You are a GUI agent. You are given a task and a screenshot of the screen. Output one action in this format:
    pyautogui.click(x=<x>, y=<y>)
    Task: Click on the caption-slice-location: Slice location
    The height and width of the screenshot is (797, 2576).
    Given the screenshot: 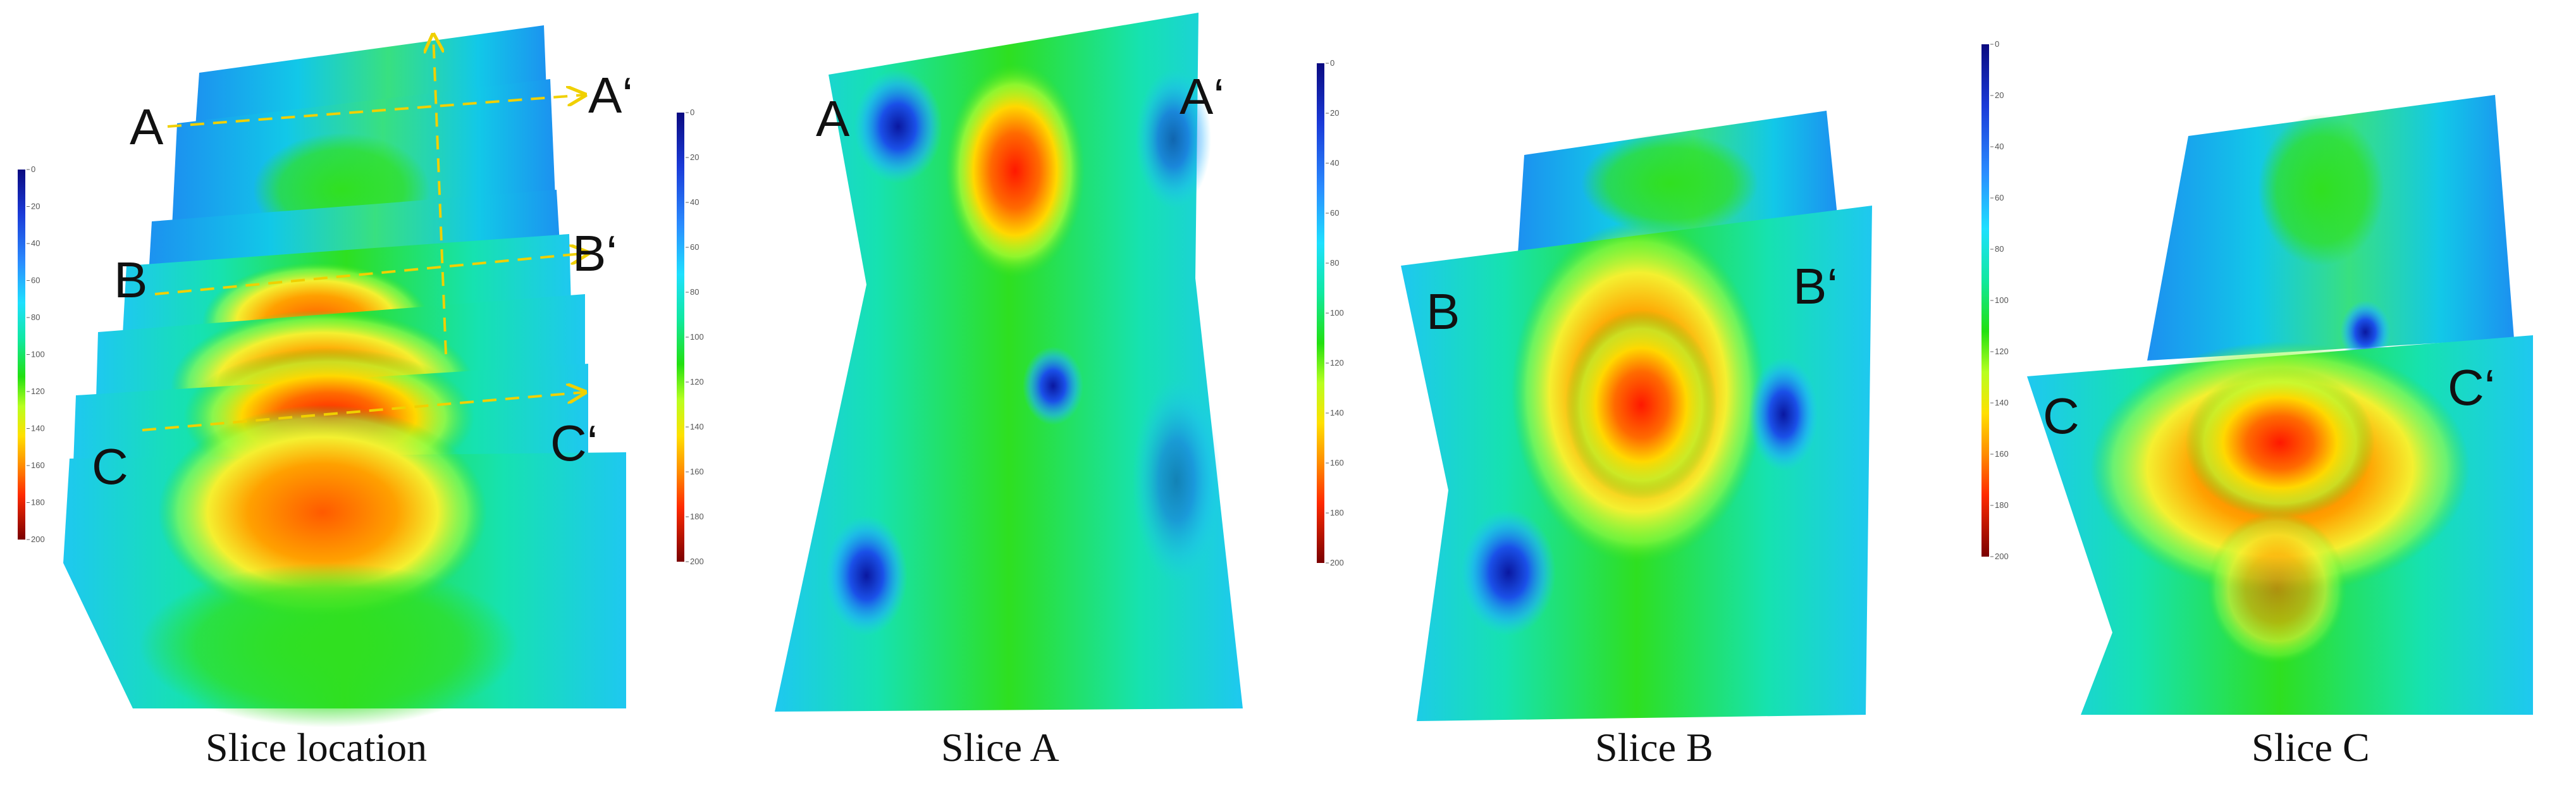 What is the action you would take?
    pyautogui.click(x=317, y=747)
    